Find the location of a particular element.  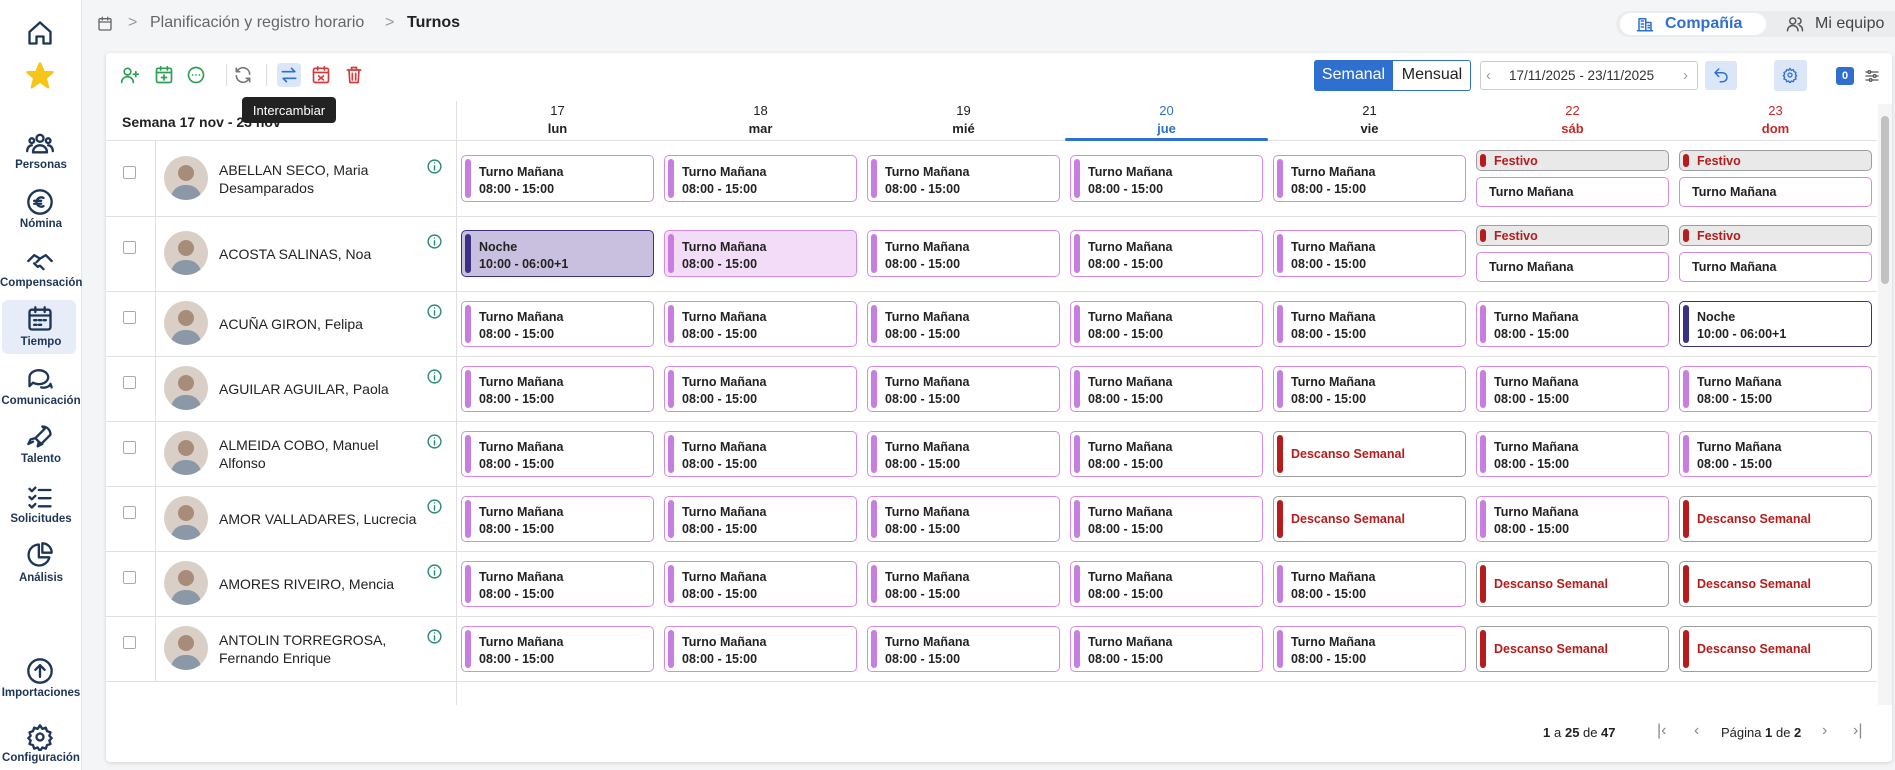

view-label: Semanal is located at coordinates (1353, 74).